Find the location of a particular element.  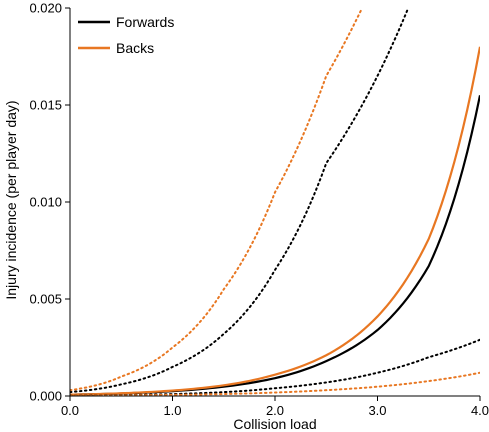

x-tick-label: 0.0 is located at coordinates (70, 410).